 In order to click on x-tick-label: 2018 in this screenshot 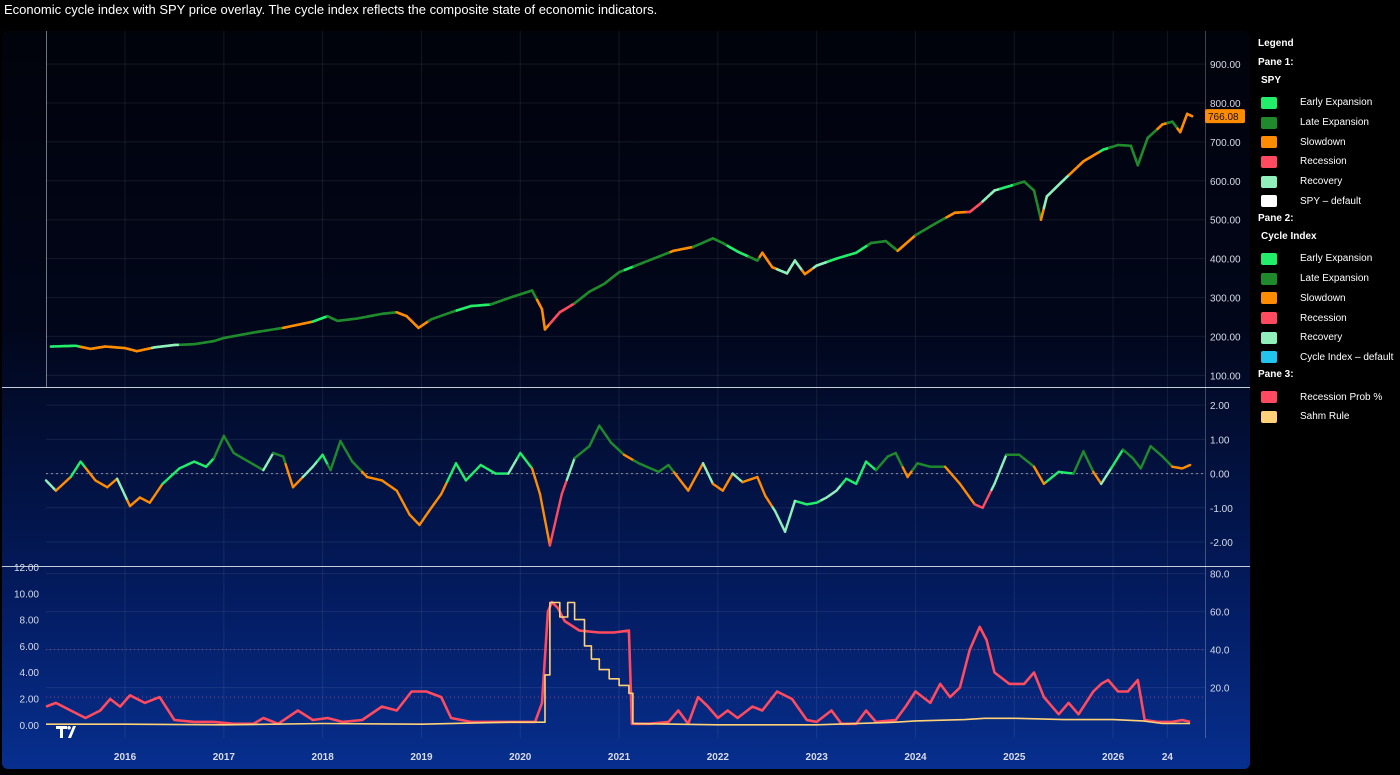, I will do `click(323, 757)`.